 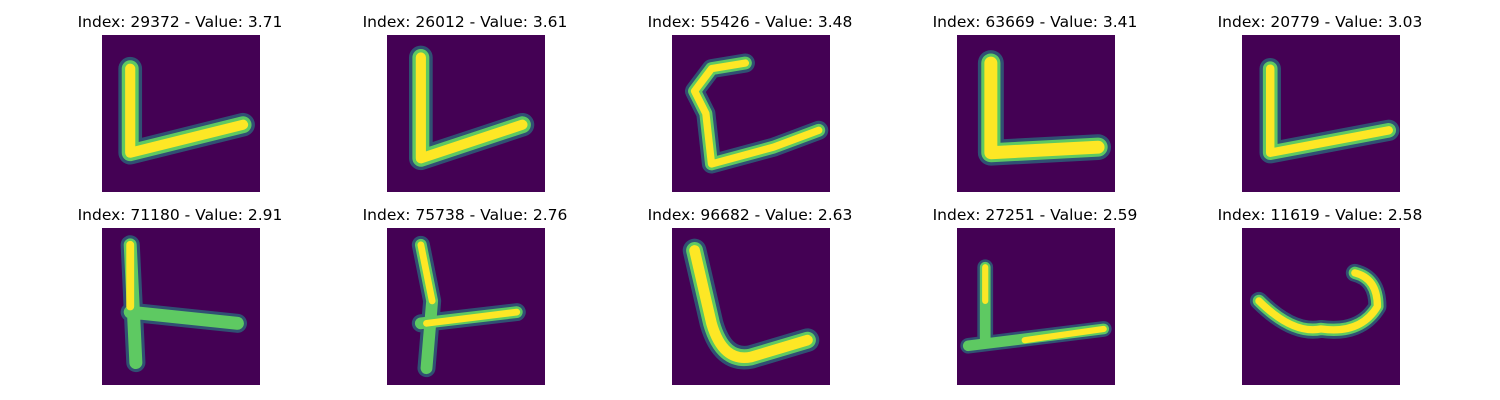 I want to click on subplot-title: Index: 75738 - Value: 2.76, so click(x=465, y=215).